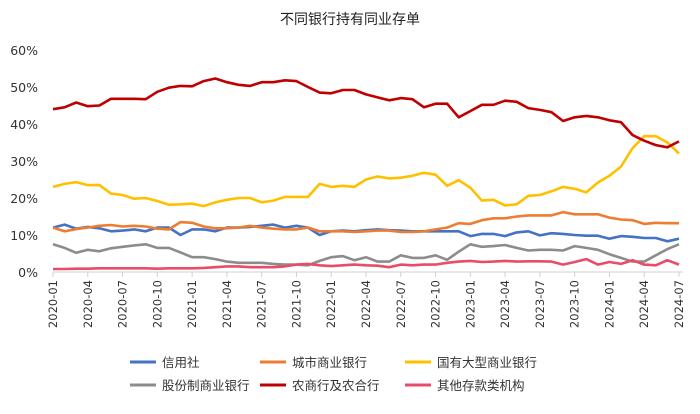 This screenshot has height=414, width=700. Describe the element at coordinates (24, 87) in the screenshot. I see `y-tick-label: 50%` at that location.